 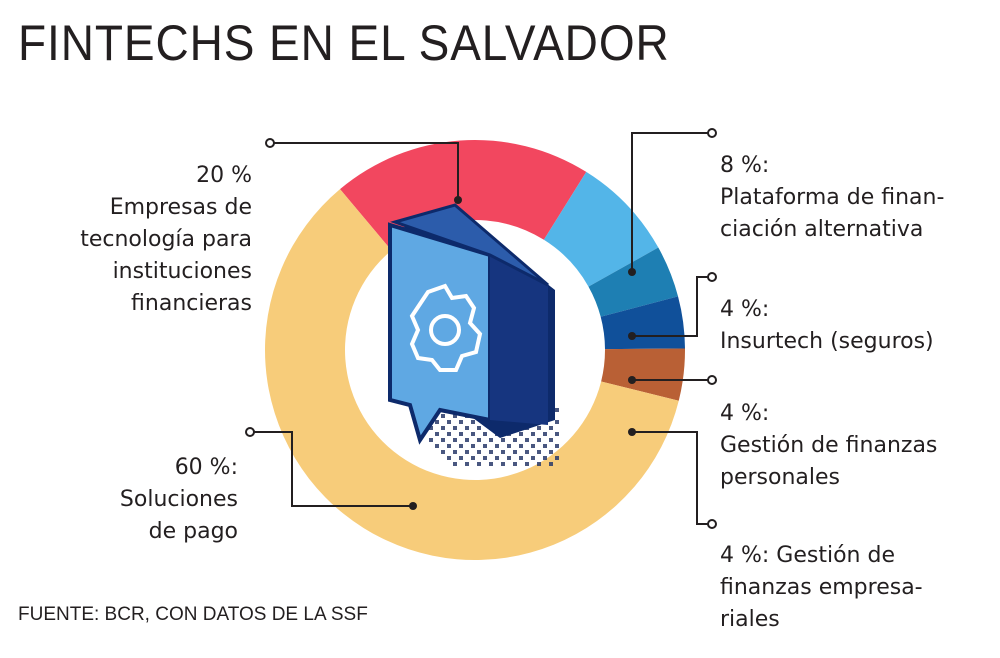 What do you see at coordinates (473, 334) in the screenshot?
I see `gear-icon` at bounding box center [473, 334].